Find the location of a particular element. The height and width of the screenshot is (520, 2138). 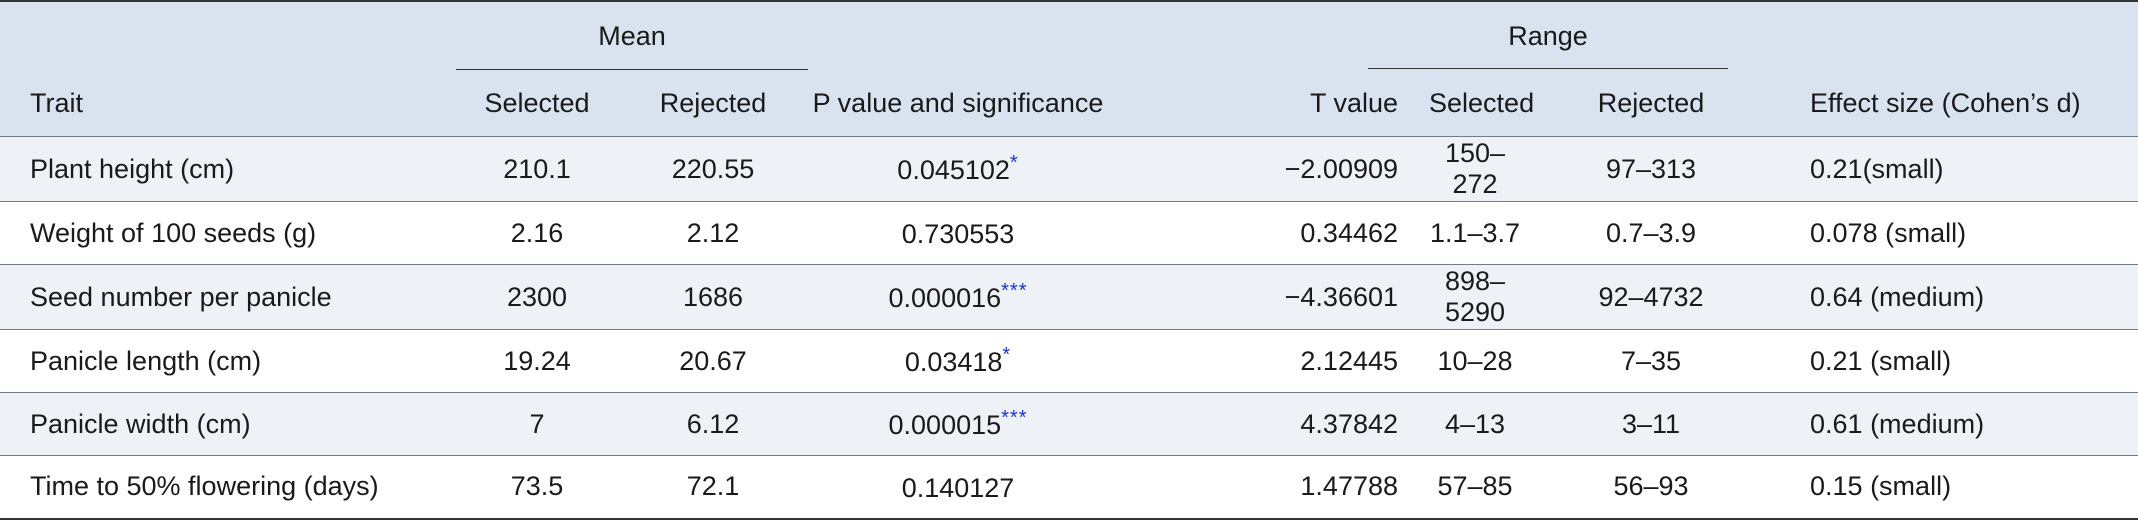

cell-mean-rejected: 2.12 is located at coordinates (713, 233).